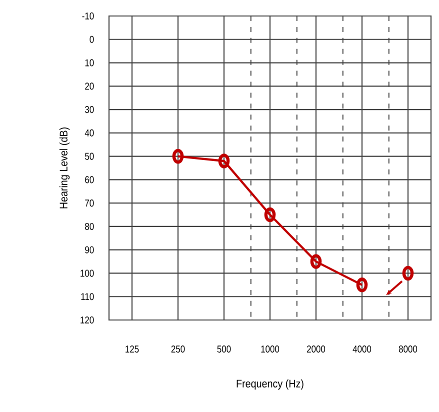 The width and height of the screenshot is (439, 412). I want to click on x-tick-label: 125, so click(132, 349).